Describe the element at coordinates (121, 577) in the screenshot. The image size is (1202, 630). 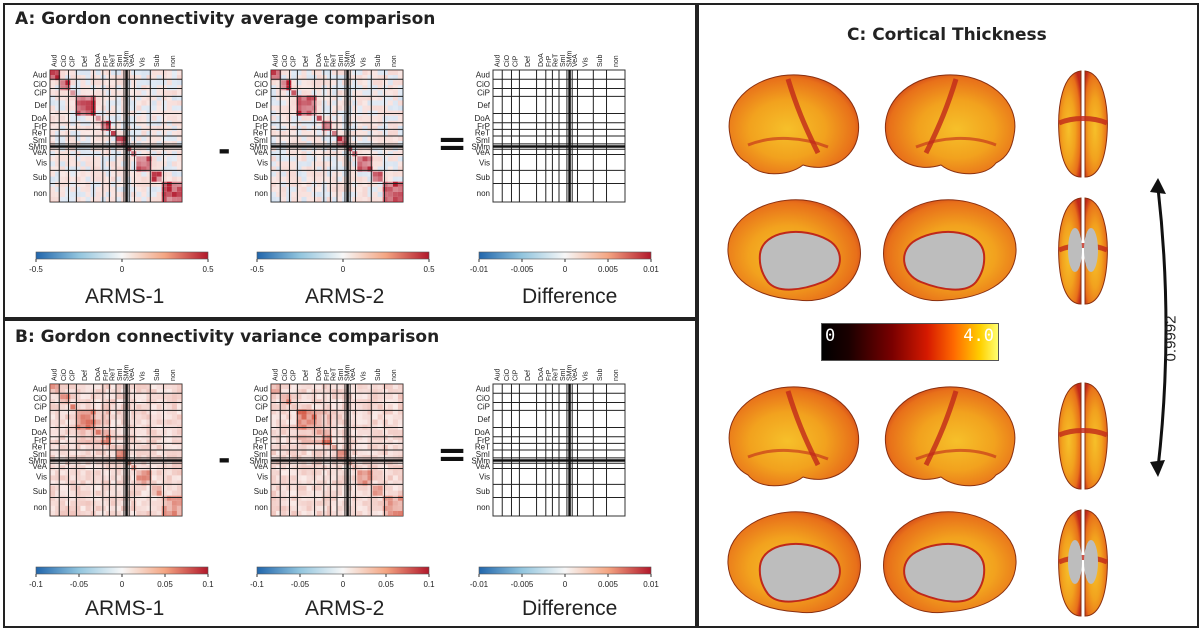
I see `colorbar-b-arms1: -0.1 -0.05 0 0.05 0.1` at that location.